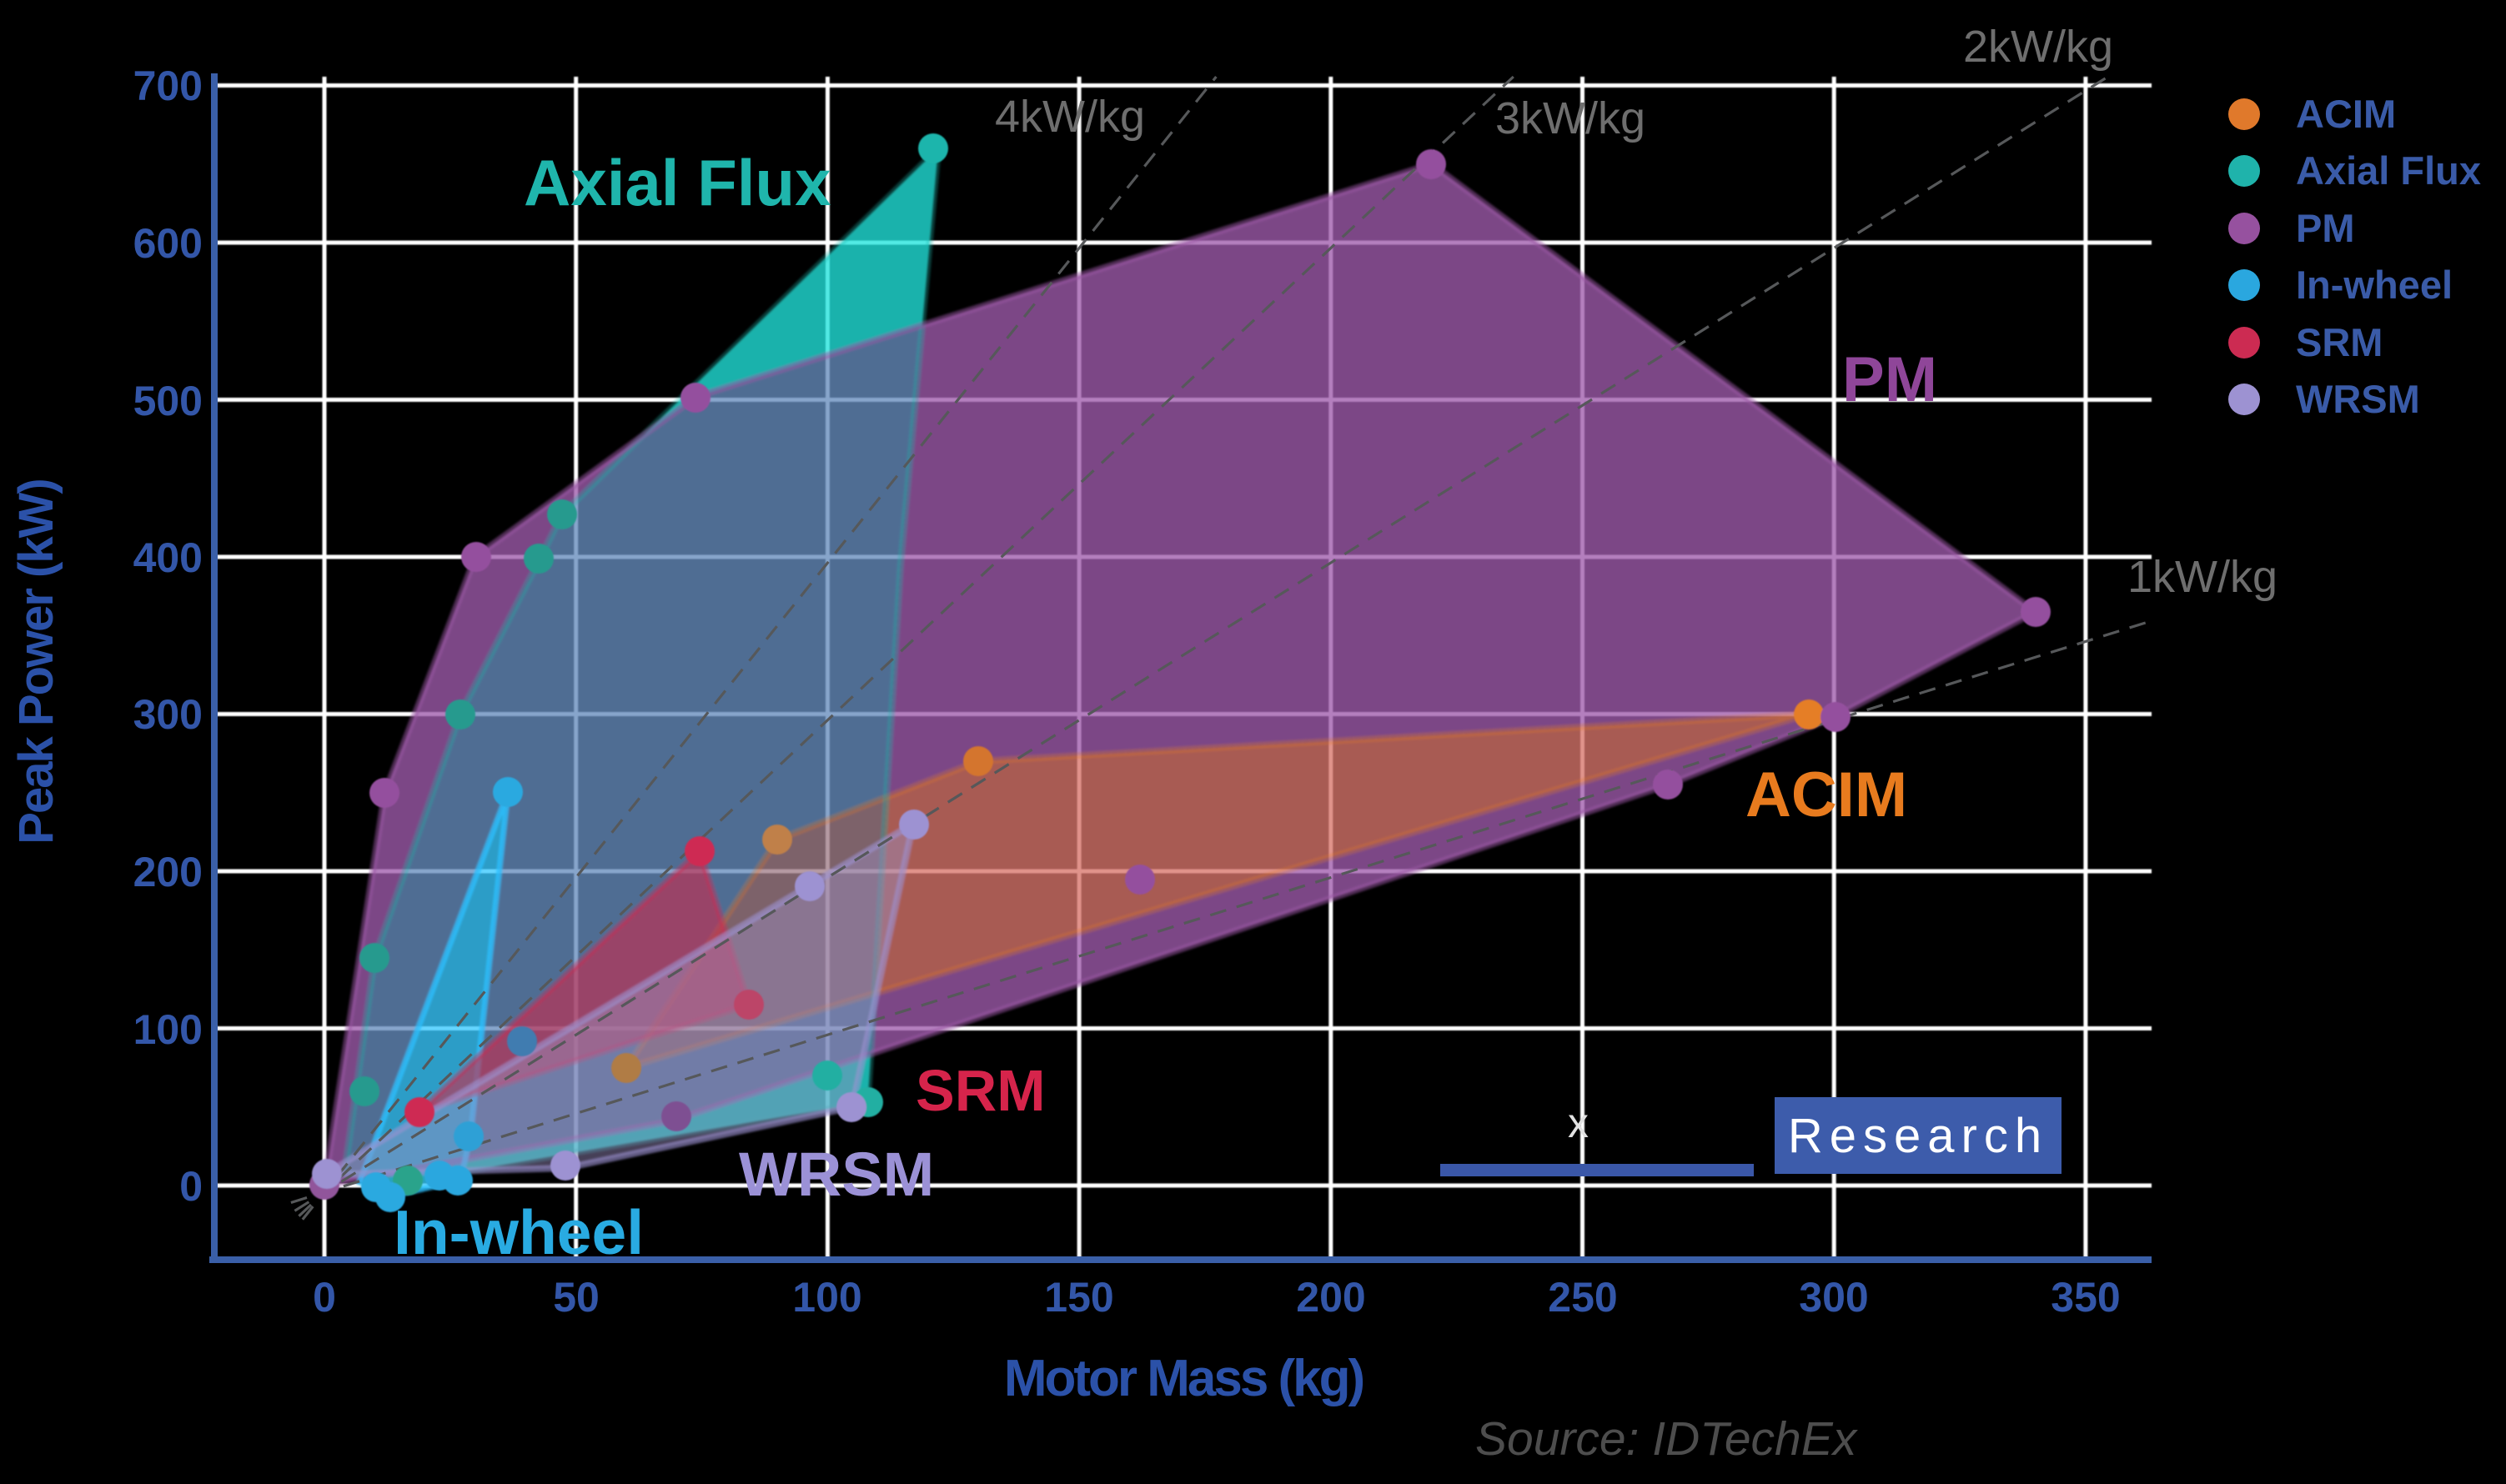 The height and width of the screenshot is (1484, 2506). I want to click on svg-text: 3kW/kg, so click(1570, 118).